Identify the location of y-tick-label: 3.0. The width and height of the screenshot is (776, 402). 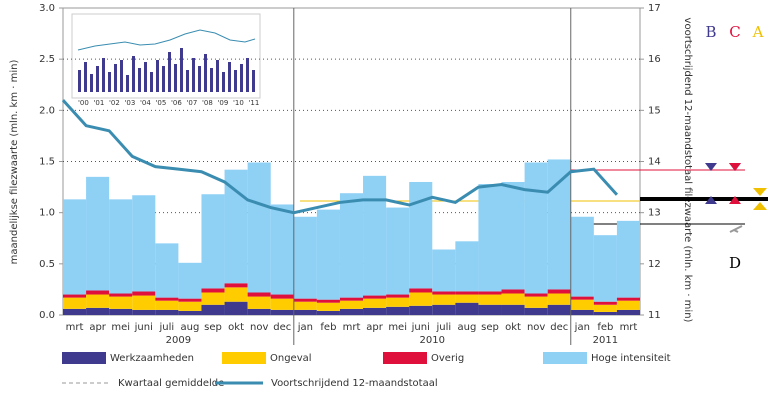
(47, 8).